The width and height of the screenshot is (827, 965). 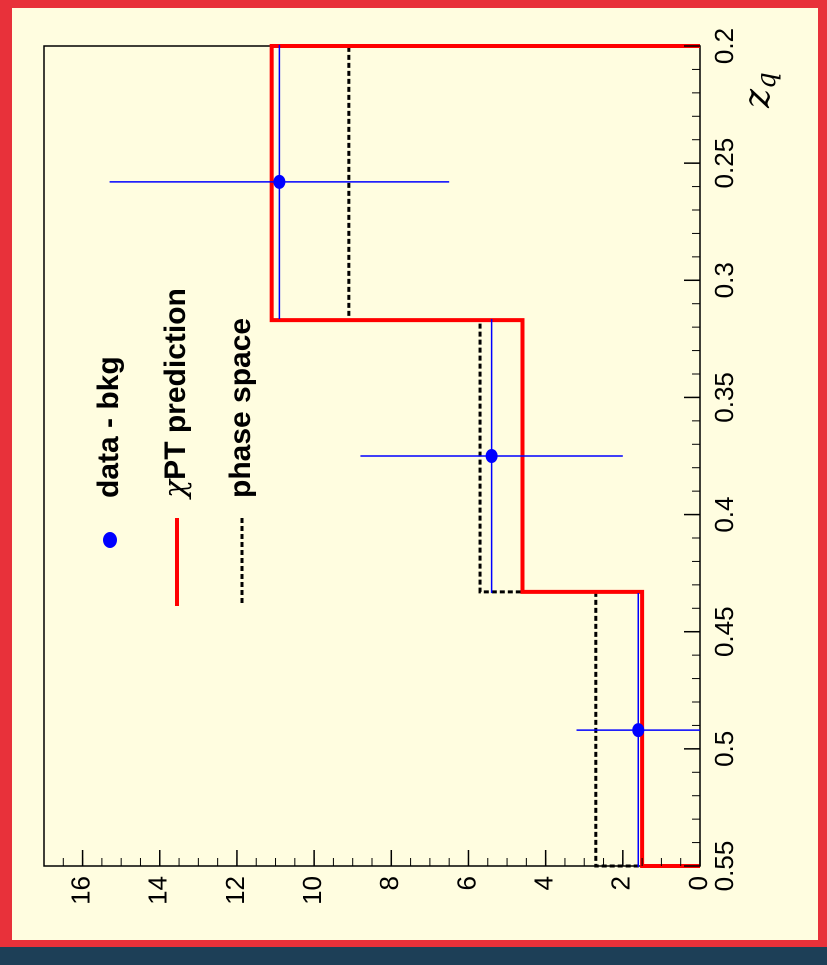 What do you see at coordinates (724, 46) in the screenshot?
I see `x-tick-label: 0.2` at bounding box center [724, 46].